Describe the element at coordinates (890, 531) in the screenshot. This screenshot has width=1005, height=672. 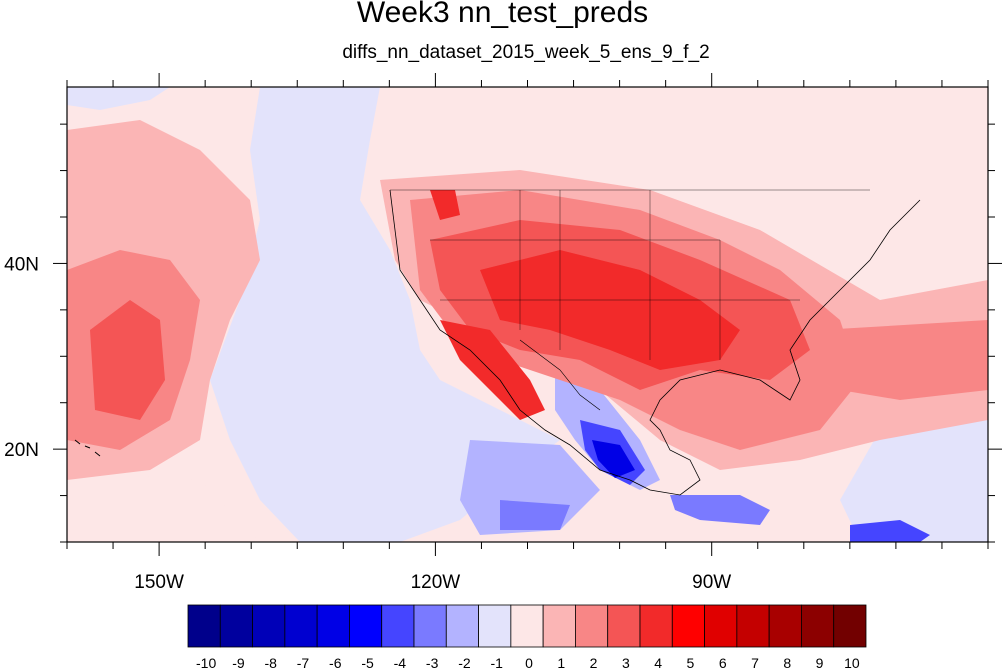
I see `neg-region-caribbean` at that location.